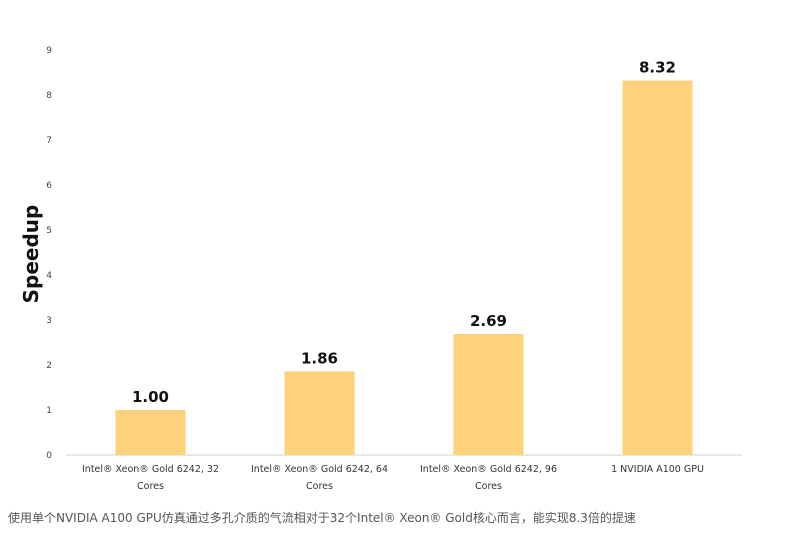 This screenshot has width=800, height=544. What do you see at coordinates (49, 456) in the screenshot?
I see `y-tick-label: 0` at bounding box center [49, 456].